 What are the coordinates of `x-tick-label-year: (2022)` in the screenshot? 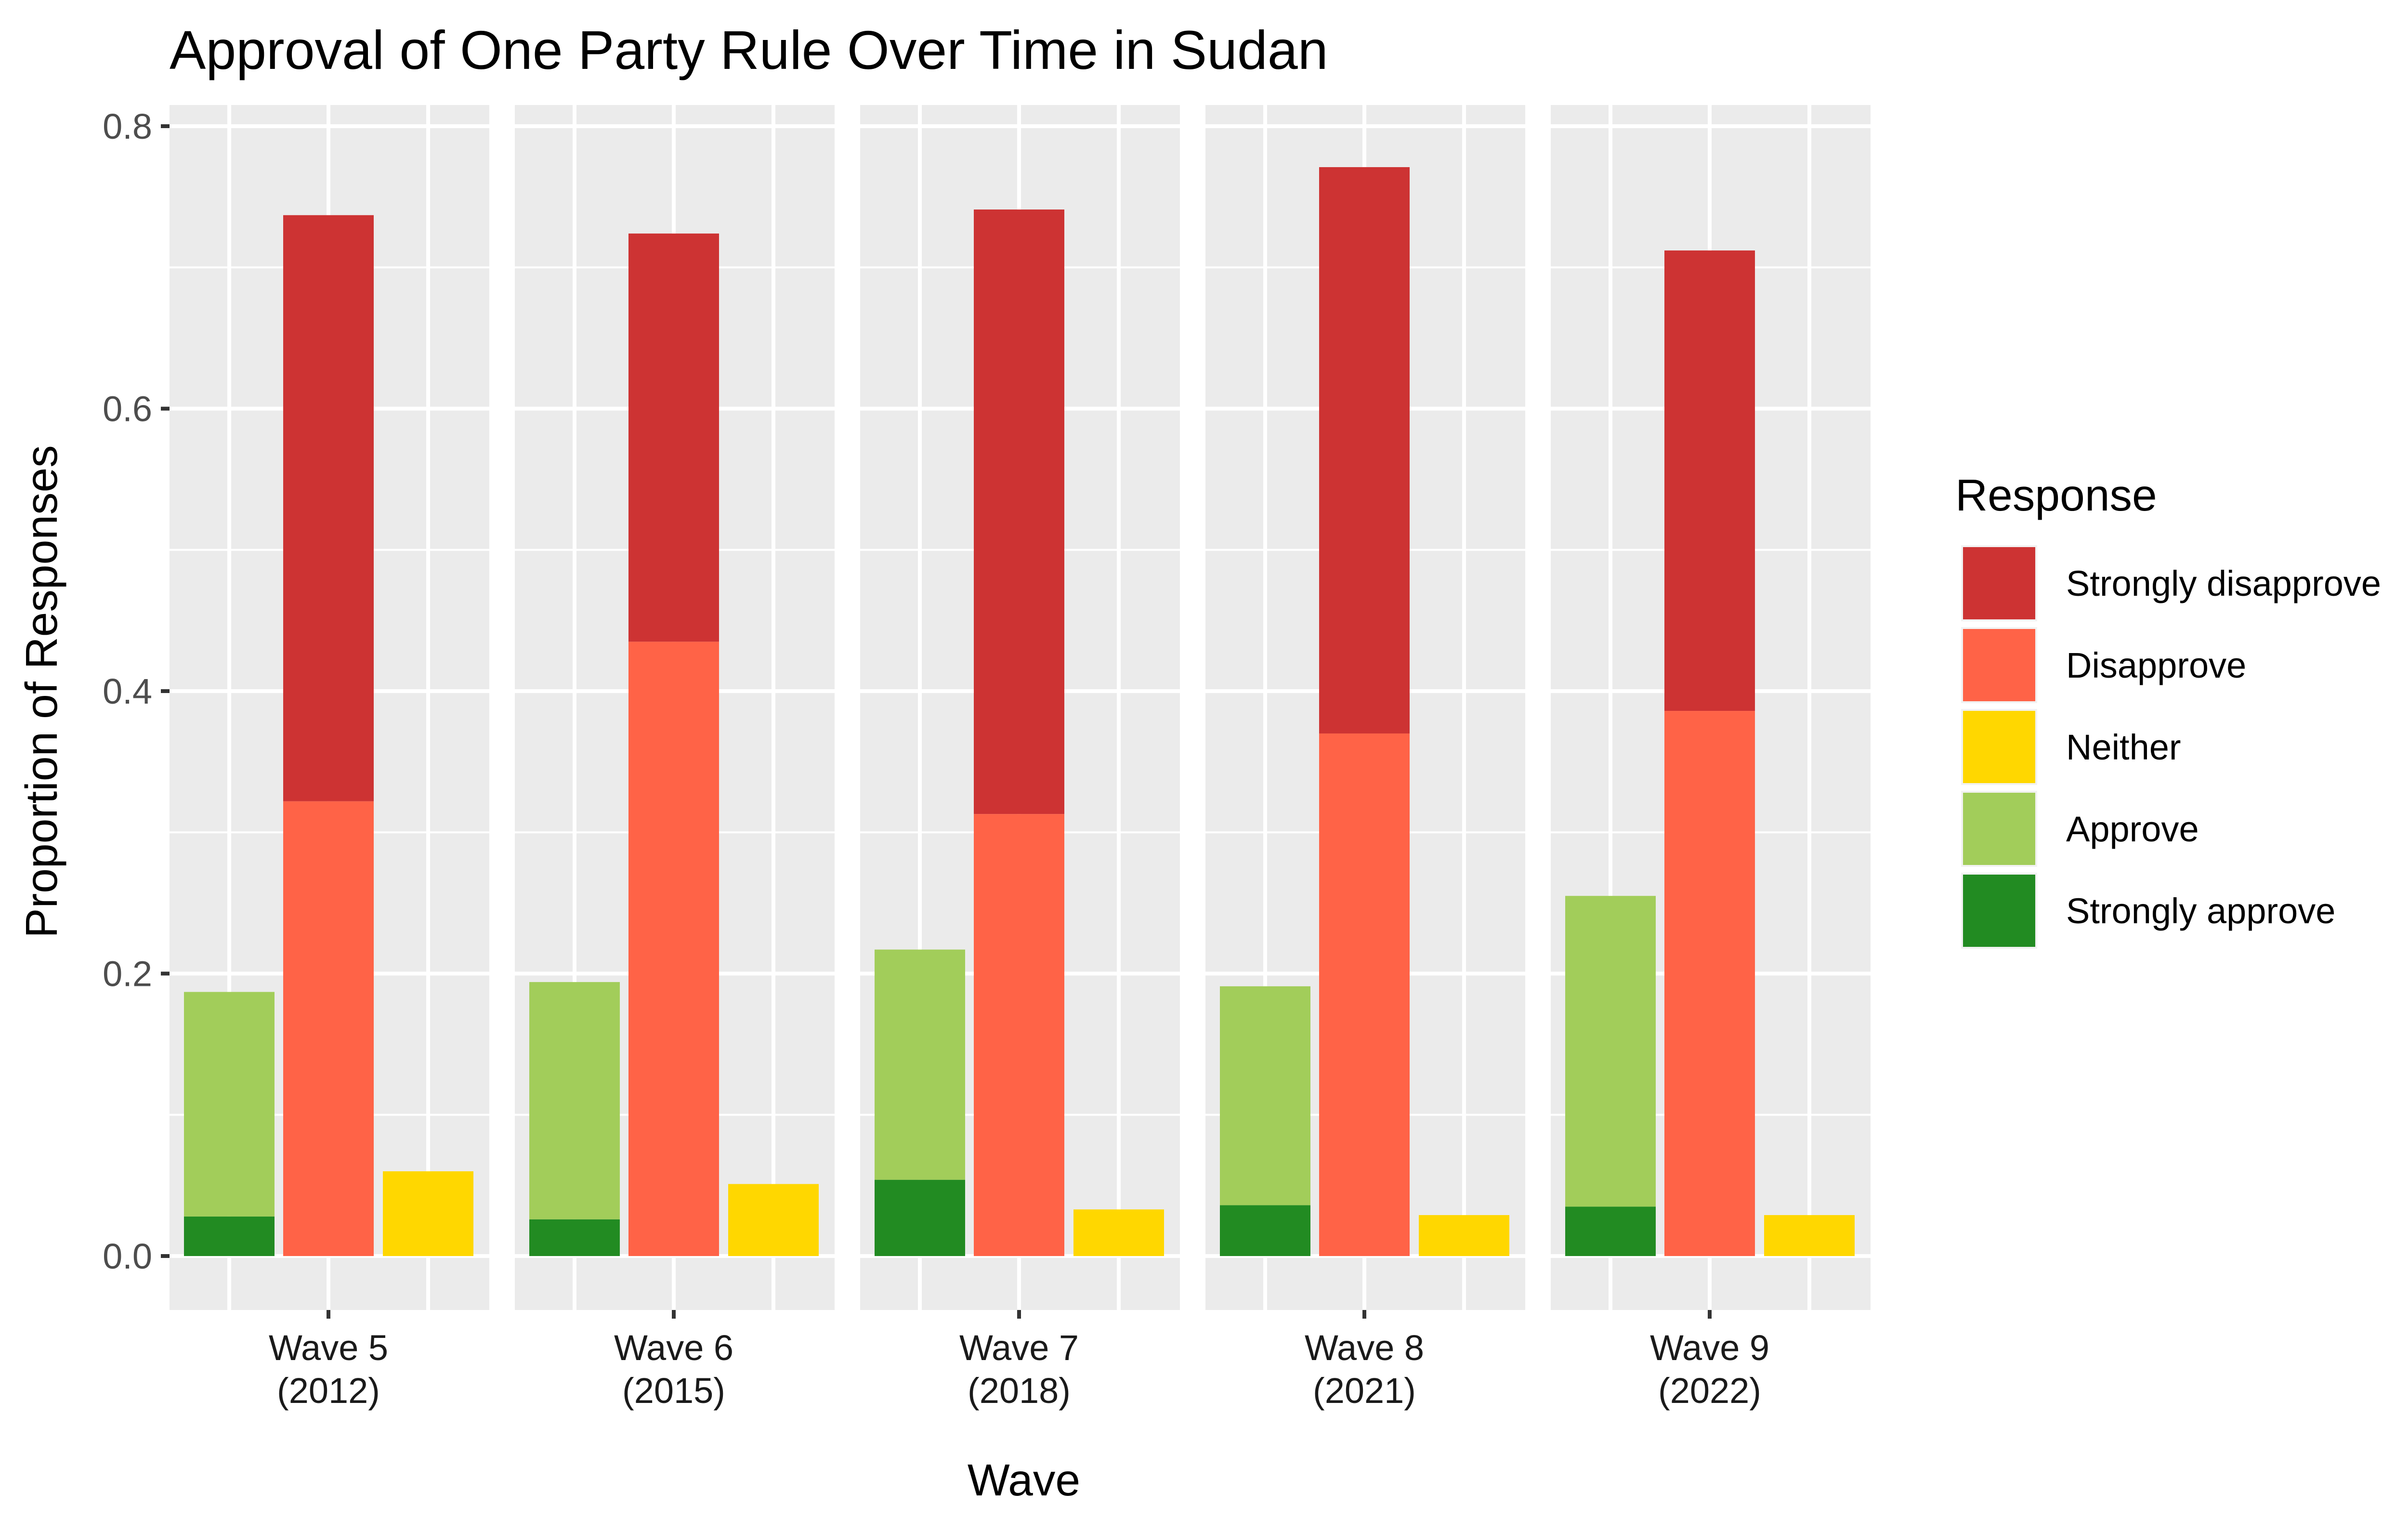 It's located at (1709, 1391).